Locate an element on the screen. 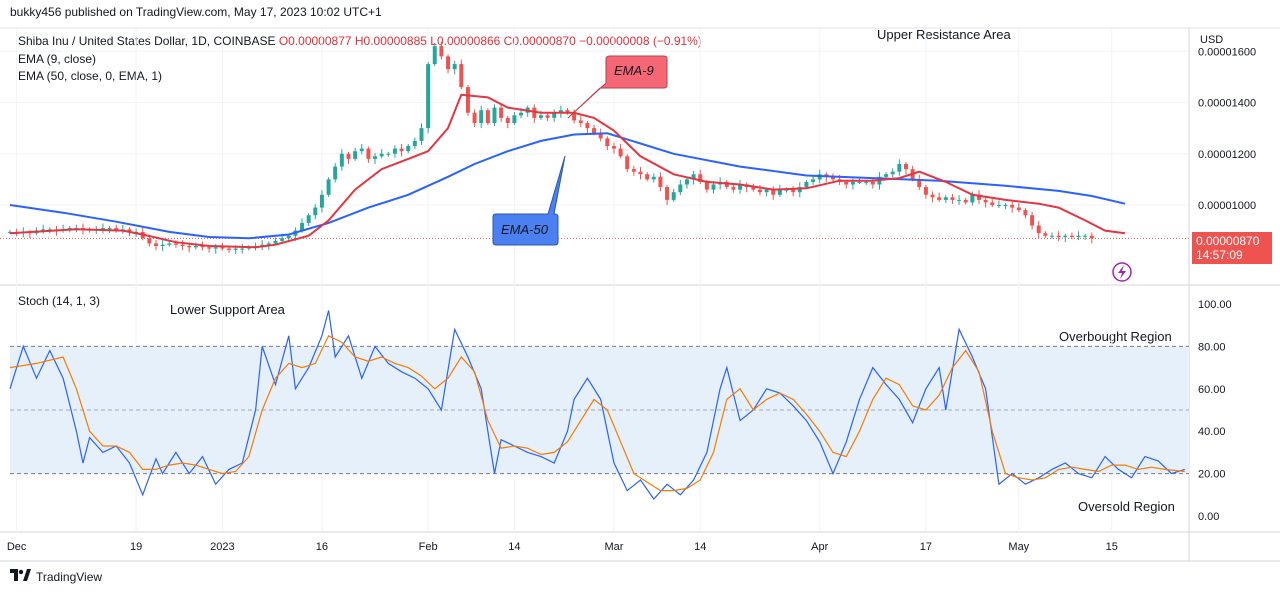 The height and width of the screenshot is (595, 1280). stoch-legend: Stoch (14, 1, 3) is located at coordinates (59, 301).